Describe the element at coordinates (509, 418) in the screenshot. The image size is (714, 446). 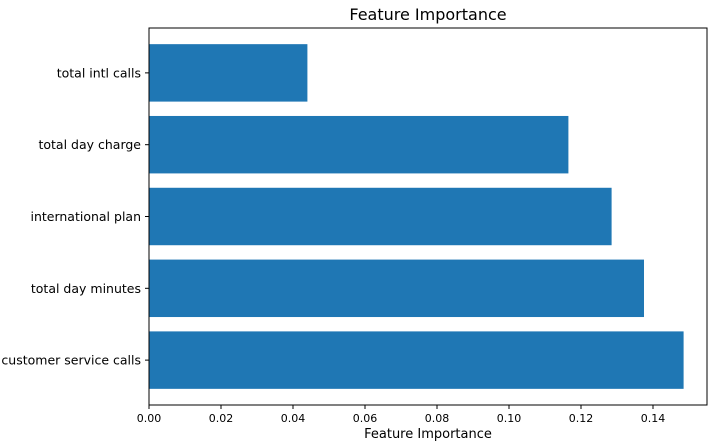
I see `x-tick-label: 0.10` at that location.